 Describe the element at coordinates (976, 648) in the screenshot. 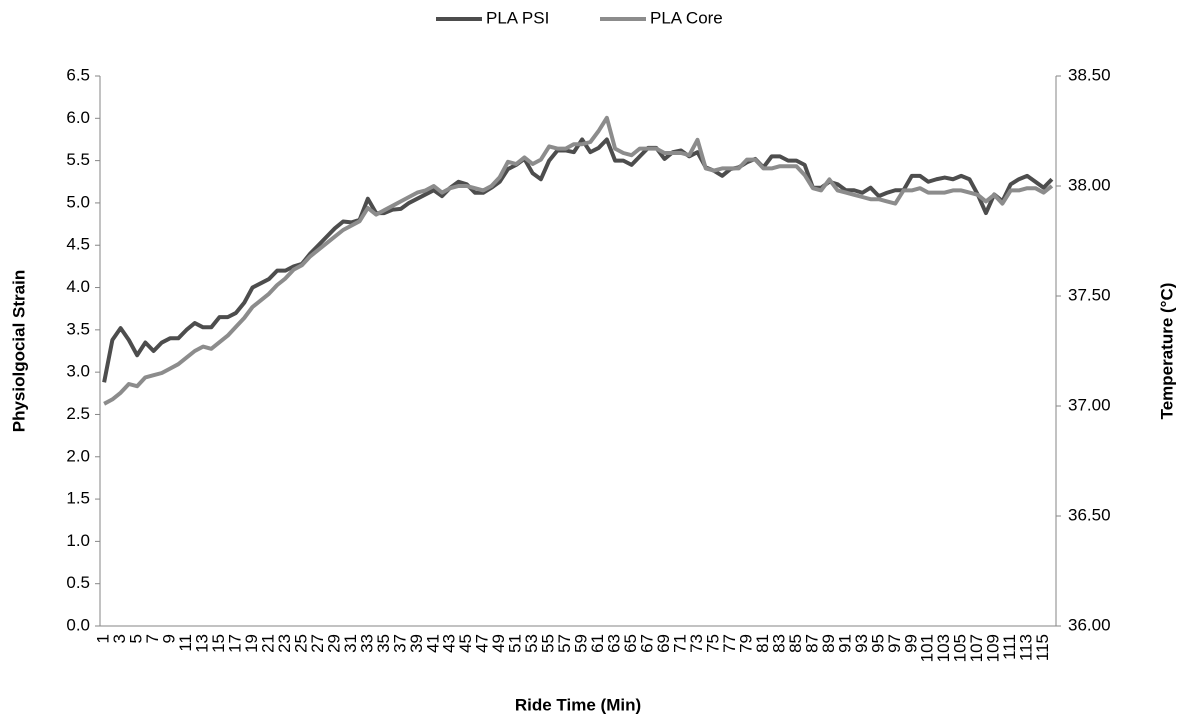

I see `x-tick-label: 107` at that location.